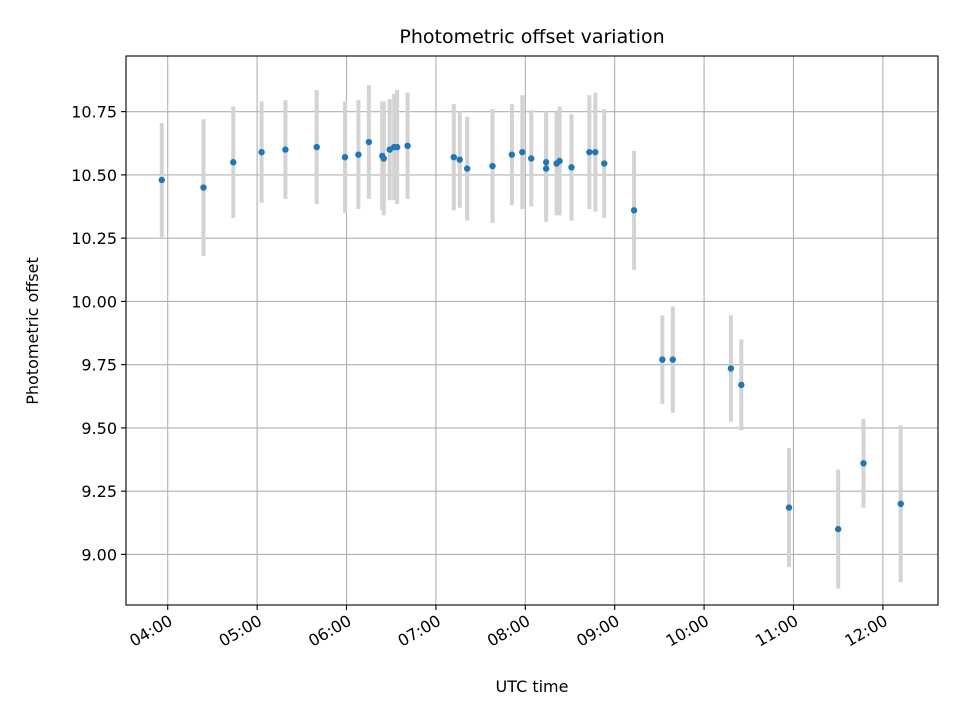 This screenshot has height=720, width=960. Describe the element at coordinates (531, 37) in the screenshot. I see `chart-title: Photometric offset variation` at that location.